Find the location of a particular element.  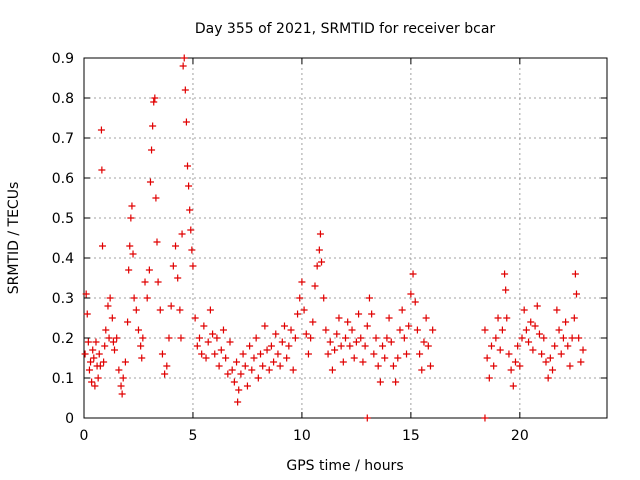

x-tick-label: 20 is located at coordinates (520, 436).